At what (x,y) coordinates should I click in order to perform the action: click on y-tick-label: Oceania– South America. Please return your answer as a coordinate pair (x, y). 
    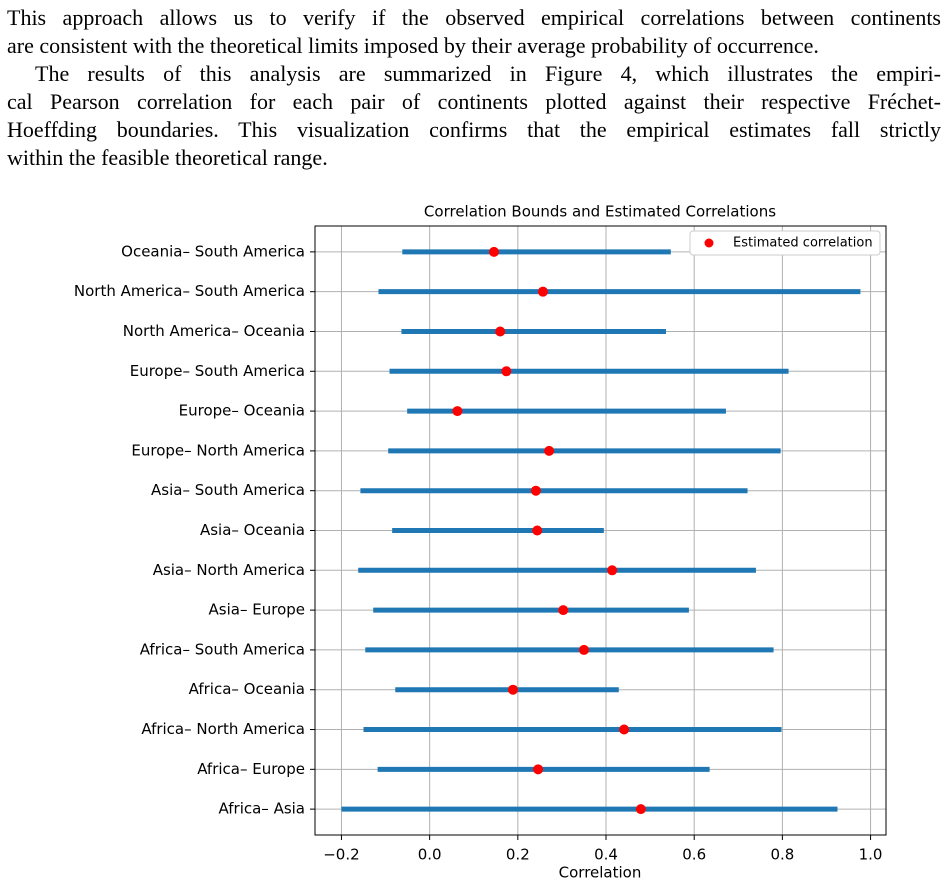
    Looking at the image, I should click on (213, 251).